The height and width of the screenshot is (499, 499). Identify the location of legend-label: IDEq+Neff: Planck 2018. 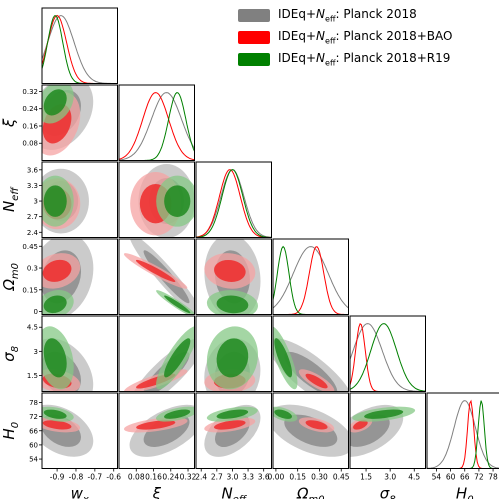
(347, 15).